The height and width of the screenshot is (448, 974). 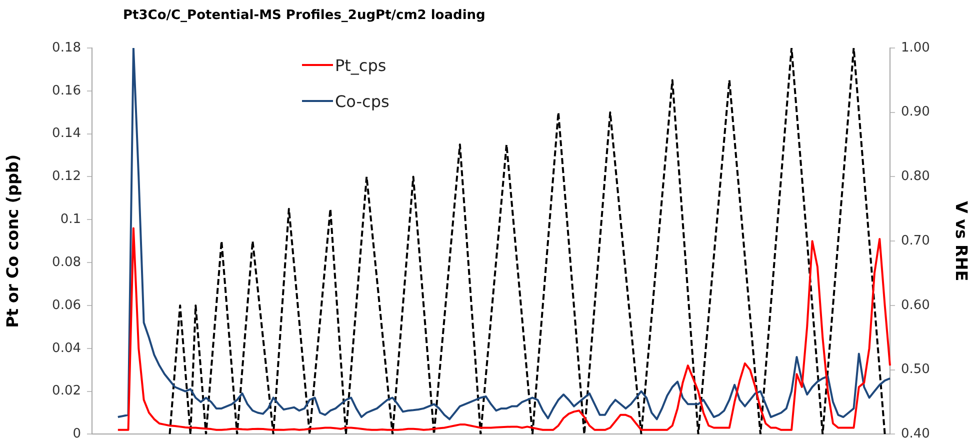 I want to click on y2-tick-label: 0.90, so click(x=915, y=112).